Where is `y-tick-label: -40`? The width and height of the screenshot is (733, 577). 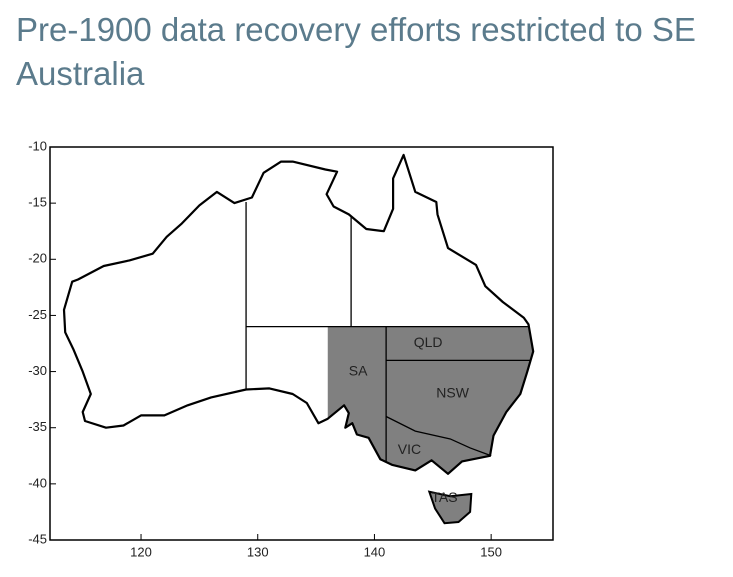
y-tick-label: -40 is located at coordinates (37, 482).